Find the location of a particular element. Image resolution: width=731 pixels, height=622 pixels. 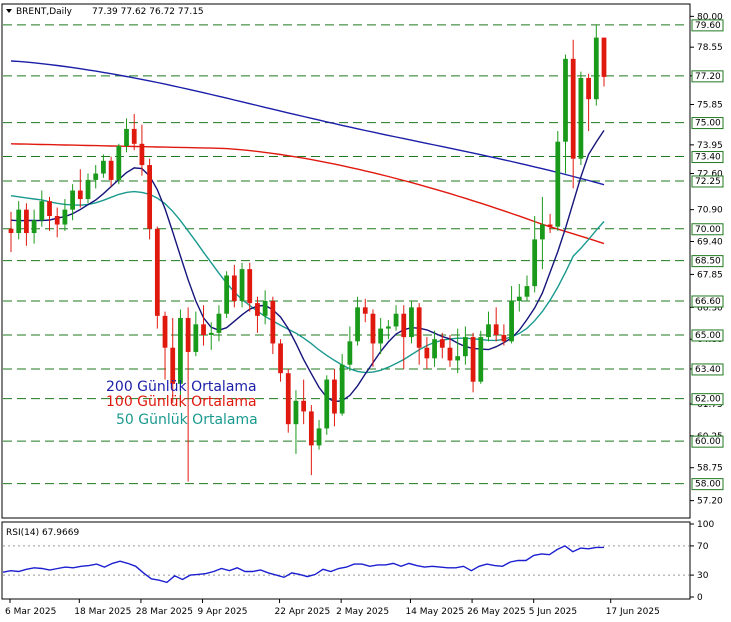

price-tick-label: 58.75 is located at coordinates (710, 469).